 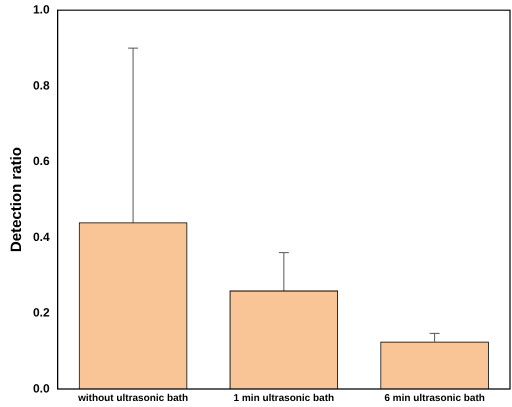 I want to click on x-tick-label: 1 min ultrasonic bath, so click(x=284, y=398).